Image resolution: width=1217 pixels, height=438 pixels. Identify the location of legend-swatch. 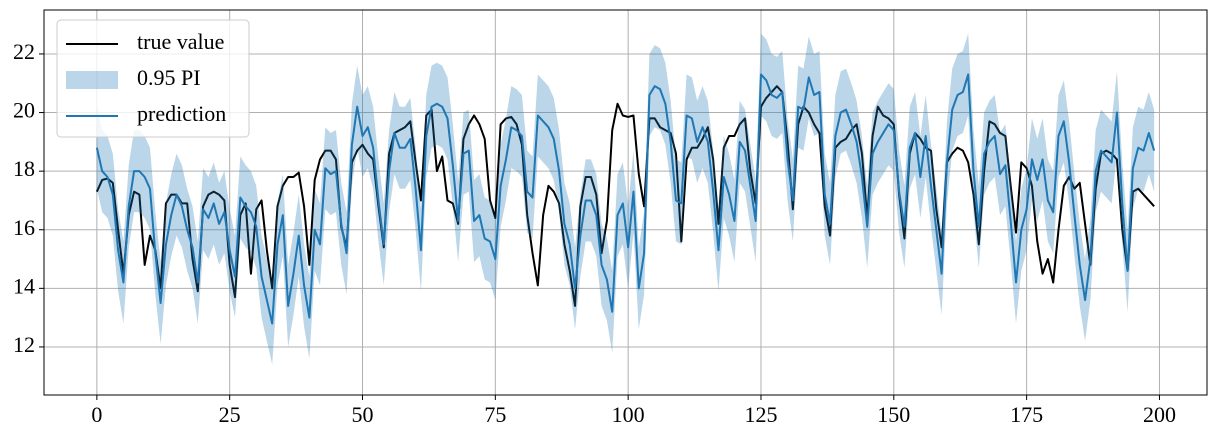
(92, 80).